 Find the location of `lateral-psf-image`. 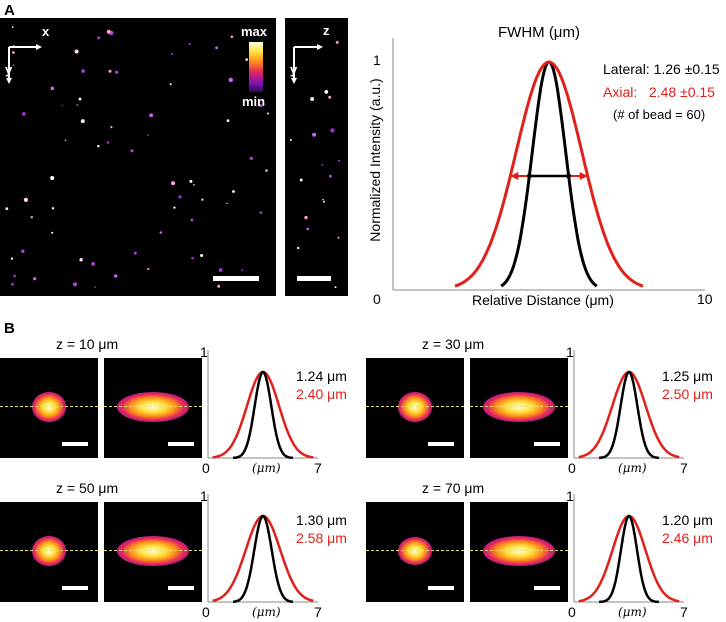

lateral-psf-image is located at coordinates (49, 552).